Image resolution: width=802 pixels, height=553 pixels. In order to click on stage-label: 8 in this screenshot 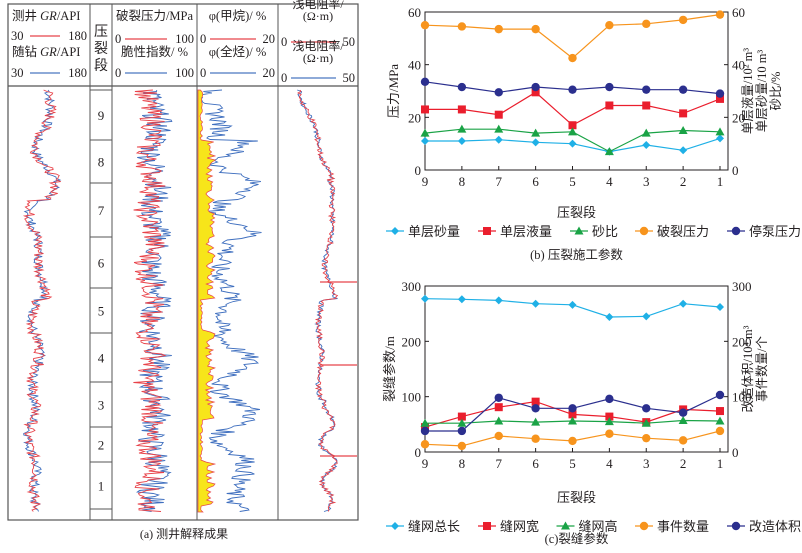, I will do `click(101, 162)`.